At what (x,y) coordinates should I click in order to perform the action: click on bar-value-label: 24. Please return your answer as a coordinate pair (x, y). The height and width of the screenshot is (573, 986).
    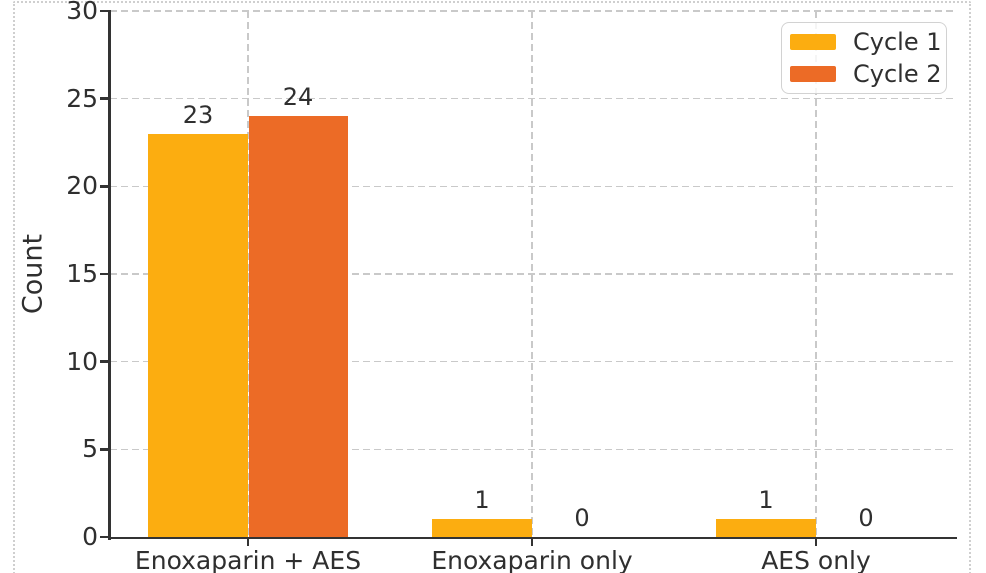
    Looking at the image, I should click on (298, 97).